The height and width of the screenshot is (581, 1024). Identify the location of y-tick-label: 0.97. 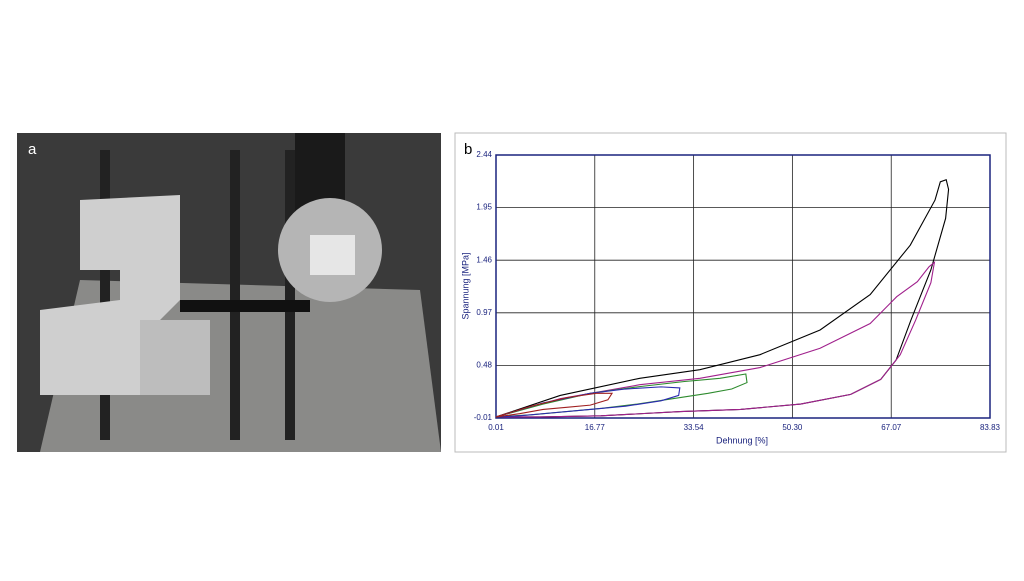
(484, 312).